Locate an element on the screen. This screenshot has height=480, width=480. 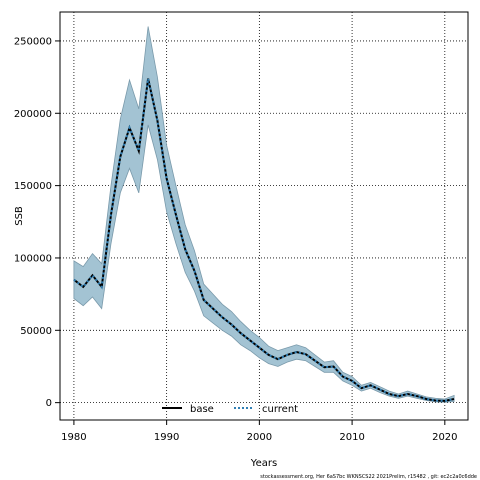
y-tick-label: 250000 is located at coordinates (33, 41).